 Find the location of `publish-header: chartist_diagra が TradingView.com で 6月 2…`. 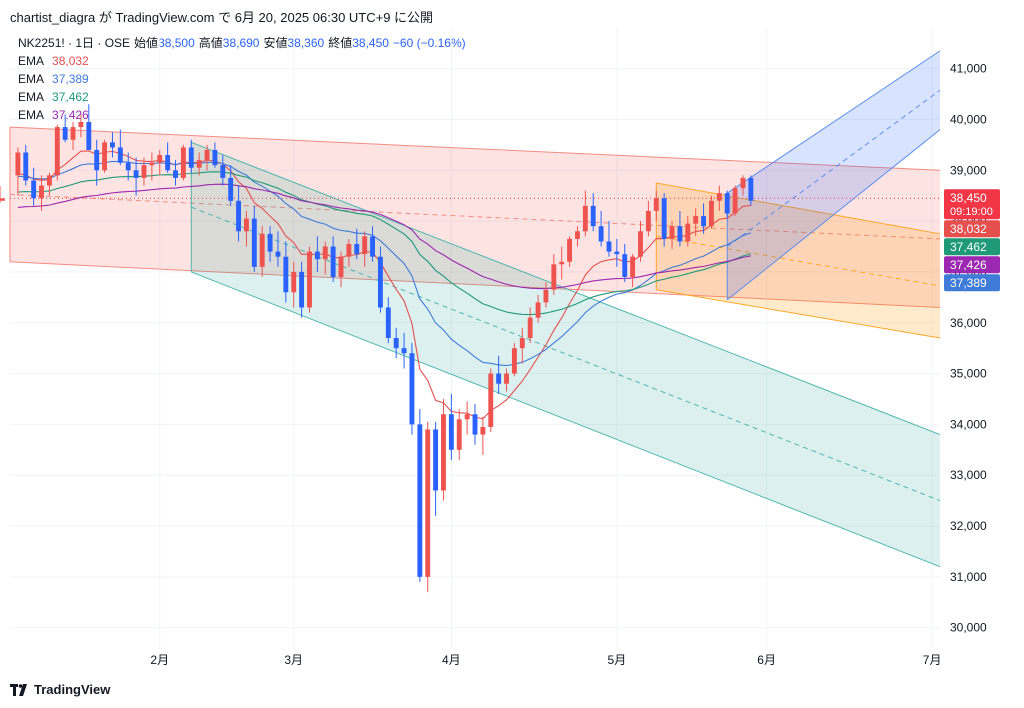

publish-header: chartist_diagra が TradingView.com で 6月 2… is located at coordinates (222, 17).